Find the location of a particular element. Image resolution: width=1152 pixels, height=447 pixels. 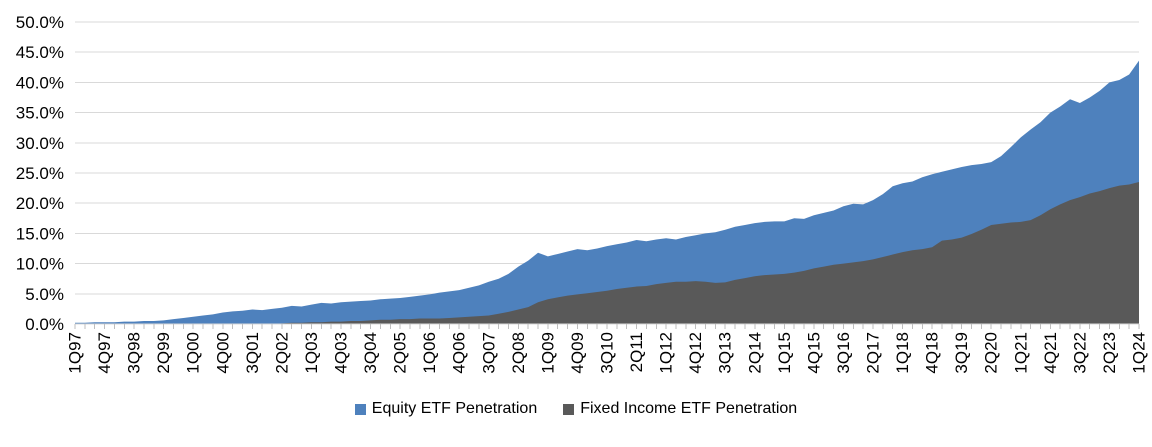

svg-text: 1Q21 is located at coordinates (1020, 353).